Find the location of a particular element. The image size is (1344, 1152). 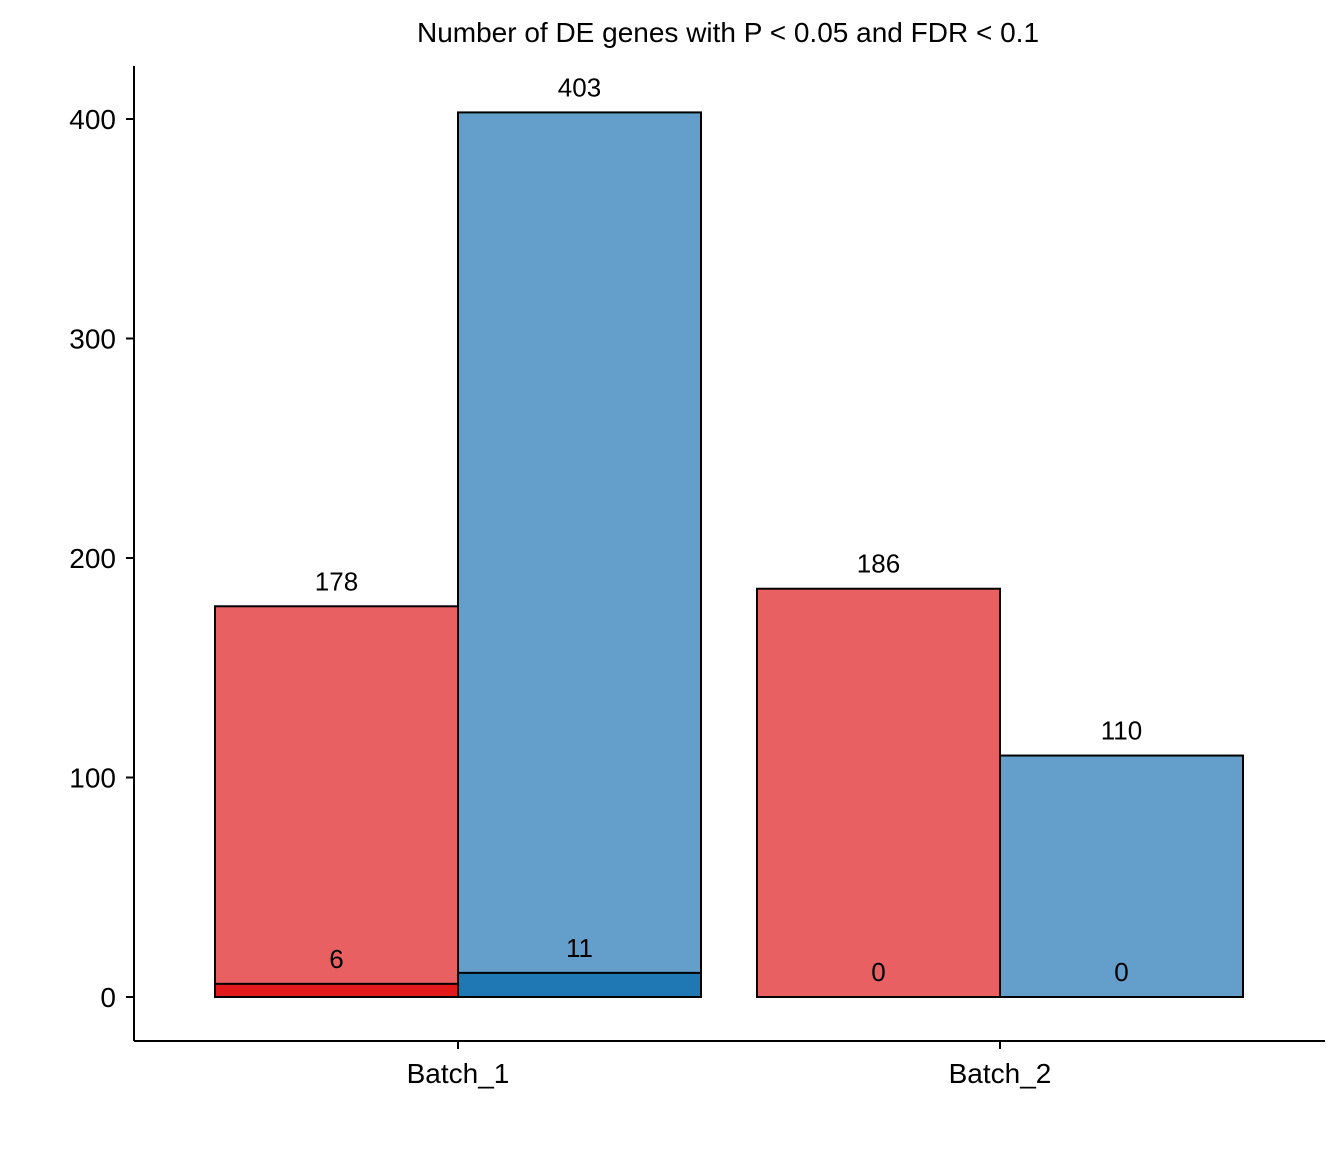

y-tick-label: 200 is located at coordinates (92, 558).